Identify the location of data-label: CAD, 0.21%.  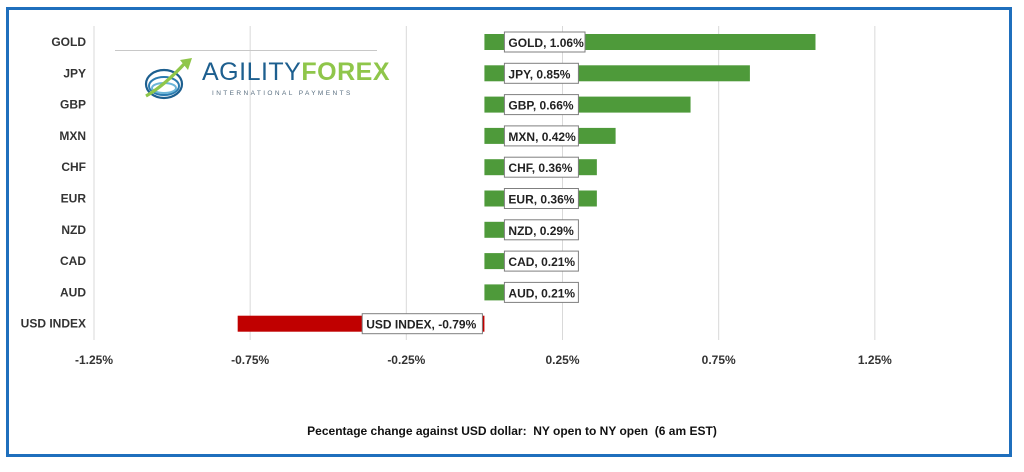
(541, 262).